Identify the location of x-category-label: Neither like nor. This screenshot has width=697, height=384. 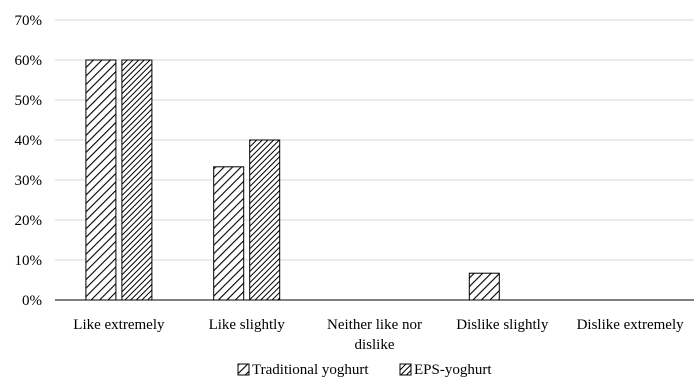
(374, 325).